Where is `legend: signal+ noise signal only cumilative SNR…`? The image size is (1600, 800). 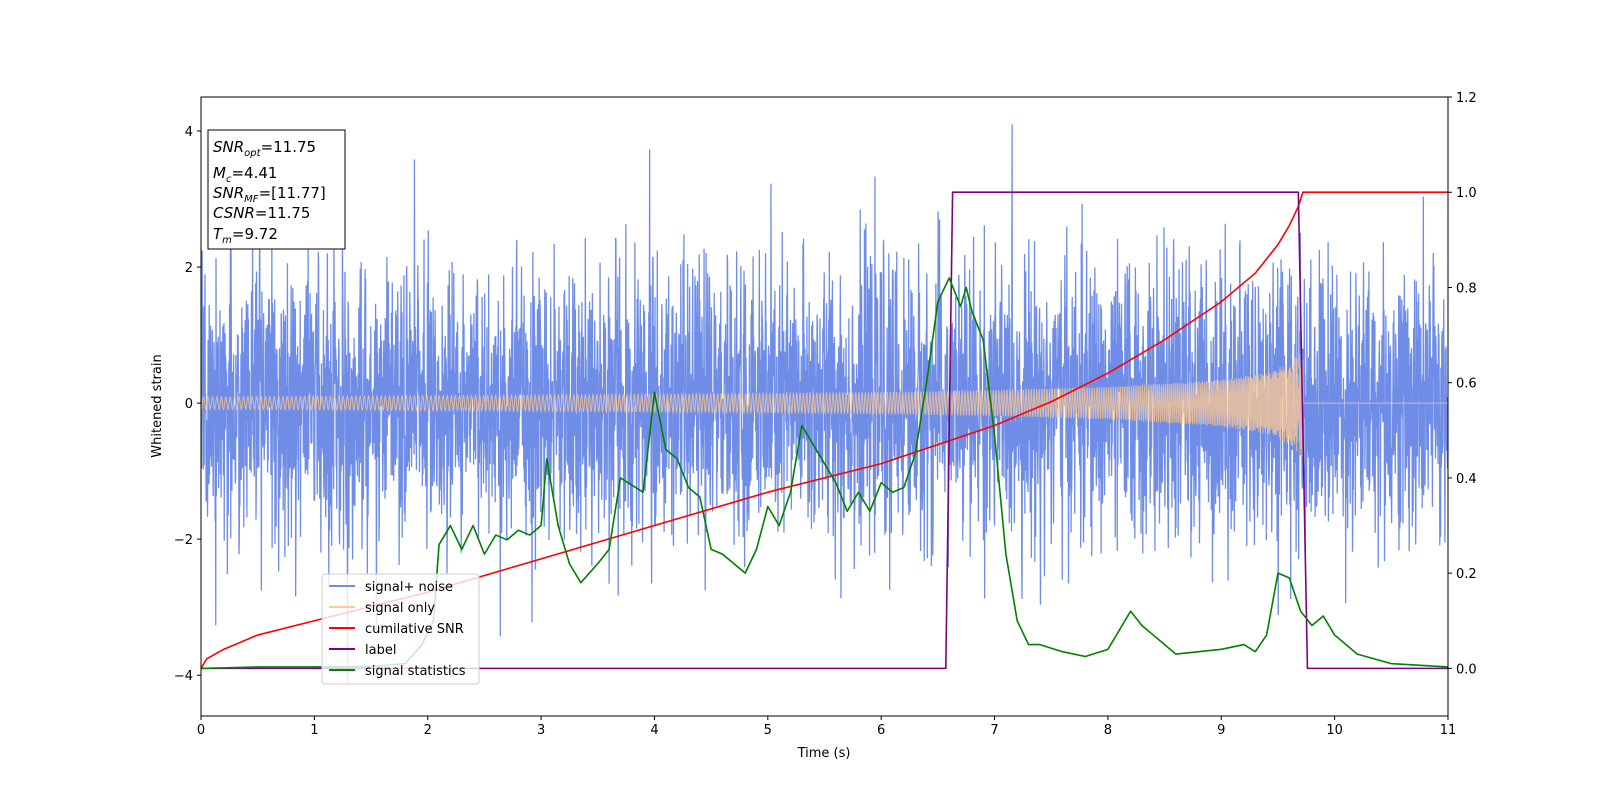
legend: signal+ noise signal only cumilative SNR… is located at coordinates (400, 629).